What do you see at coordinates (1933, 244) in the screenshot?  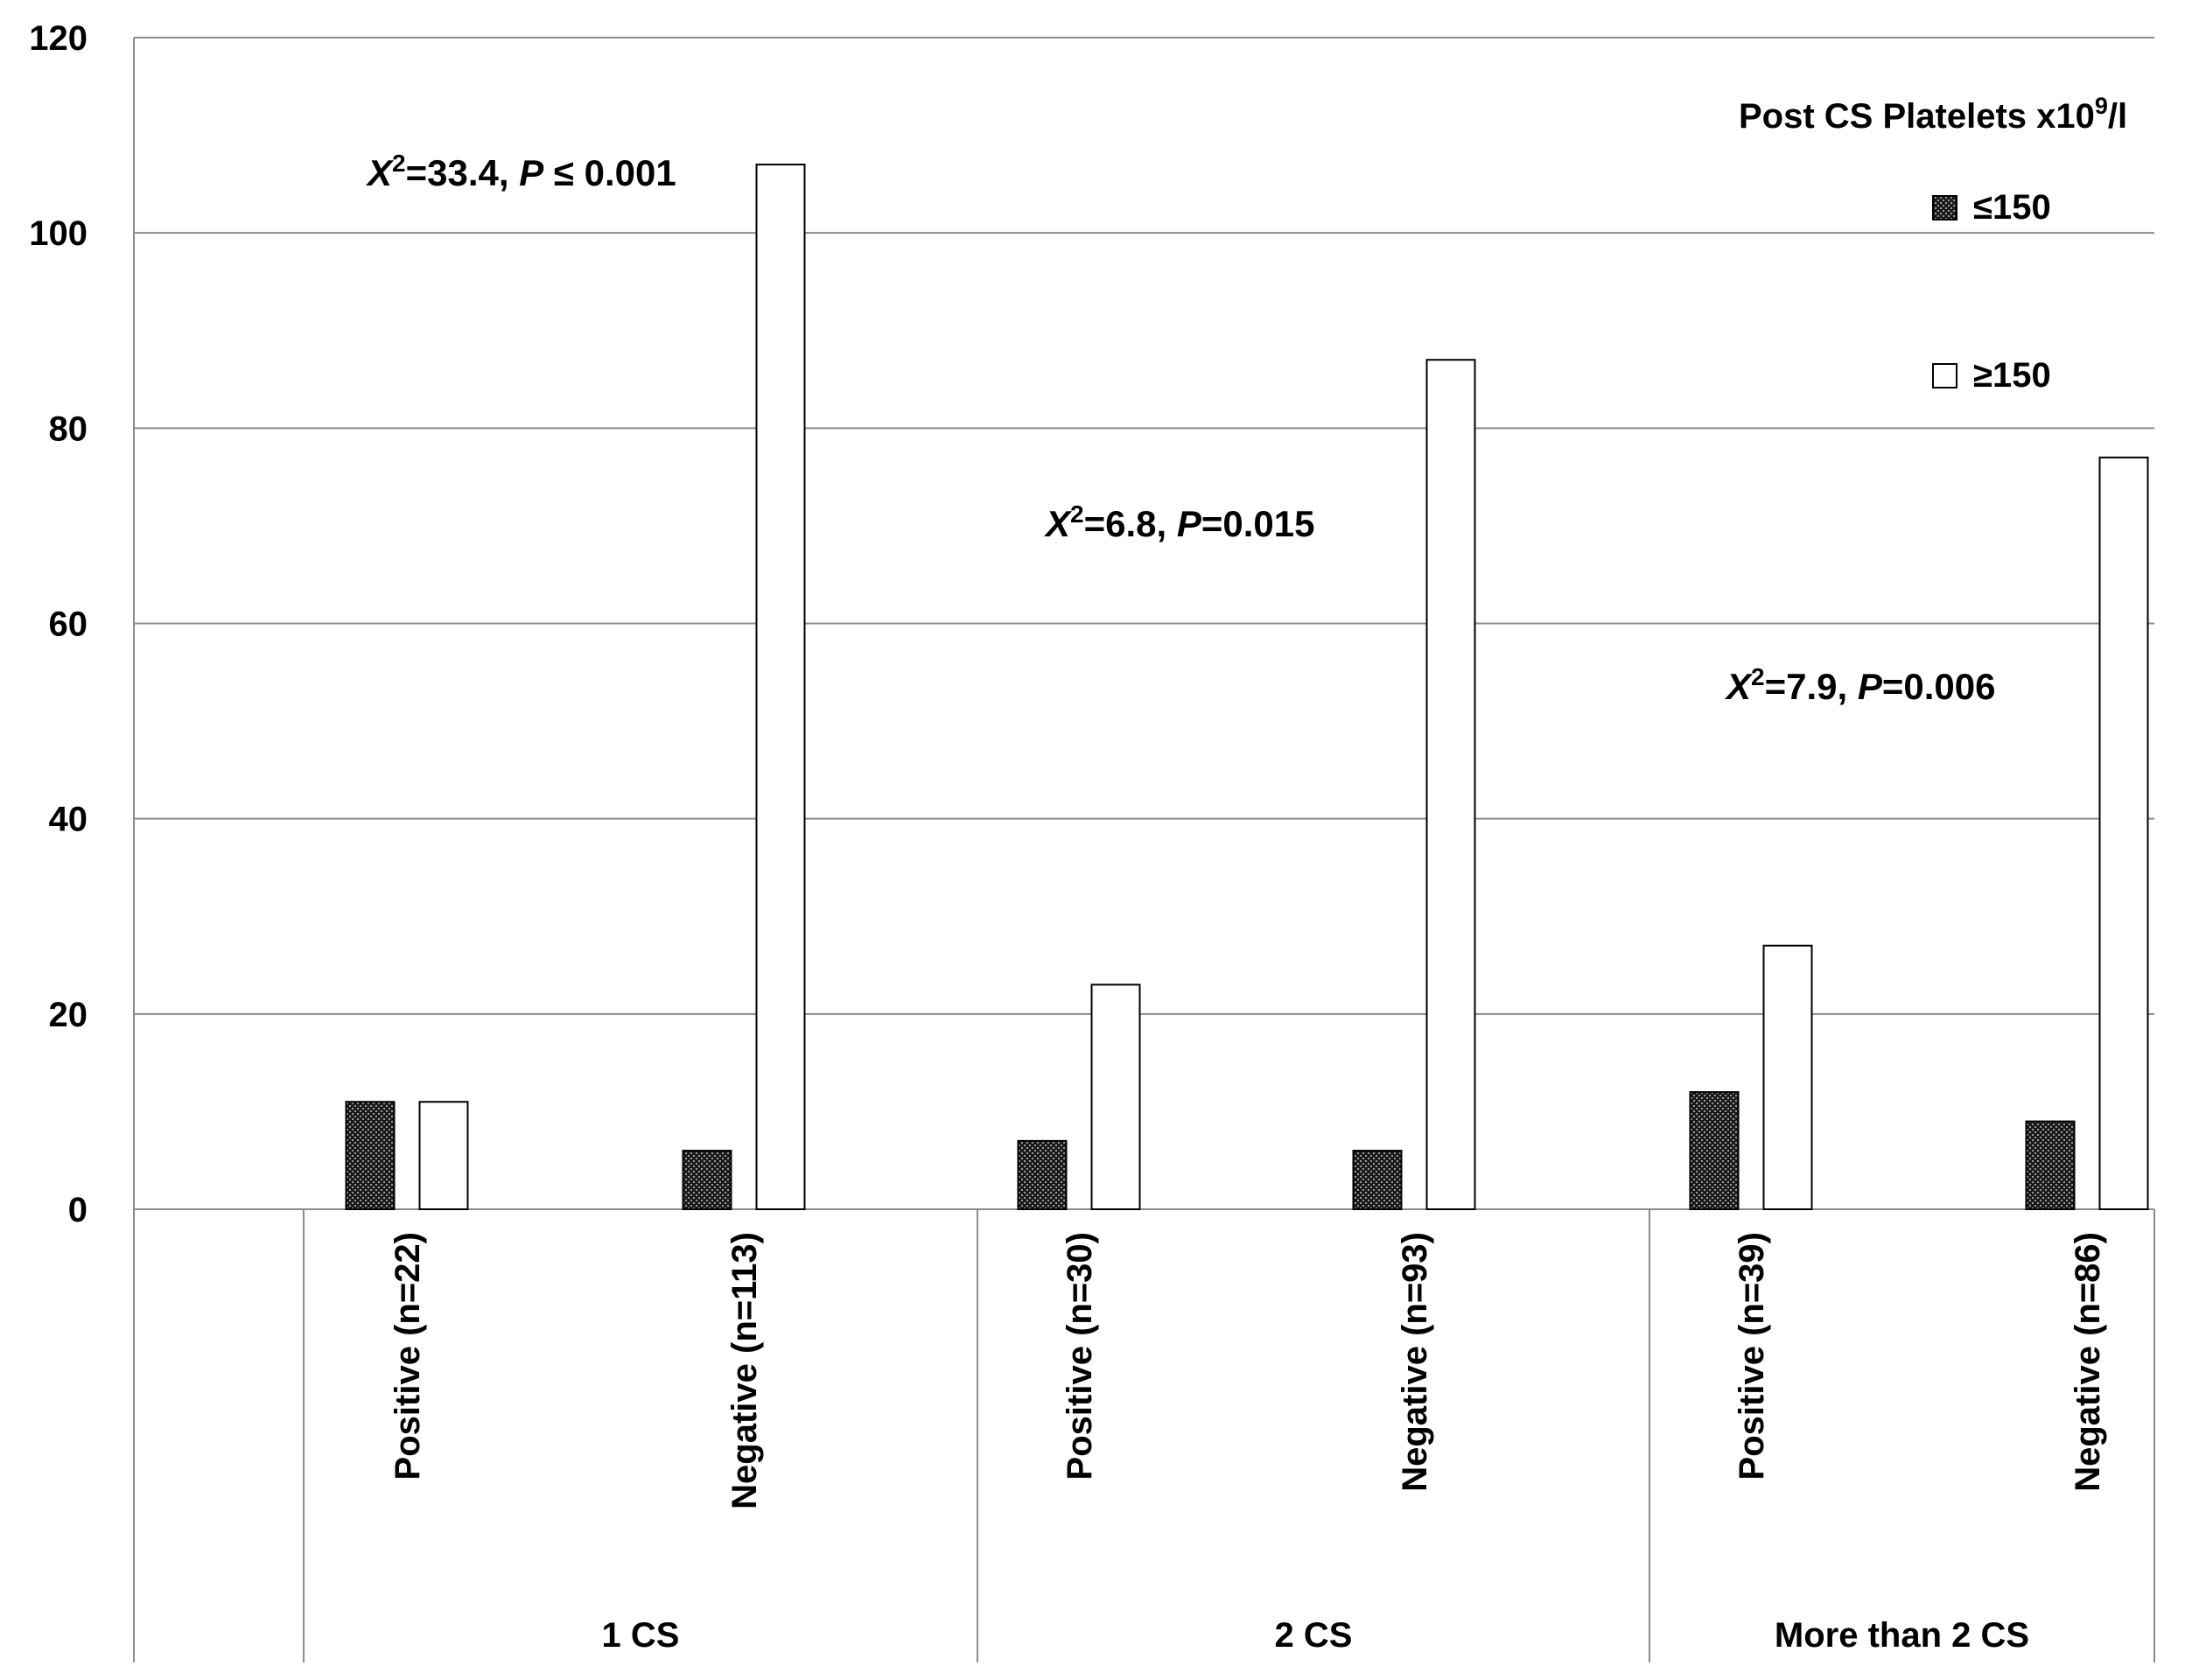 I see `legend: Post CS Platelets x109/l ≤150 ≥150` at bounding box center [1933, 244].